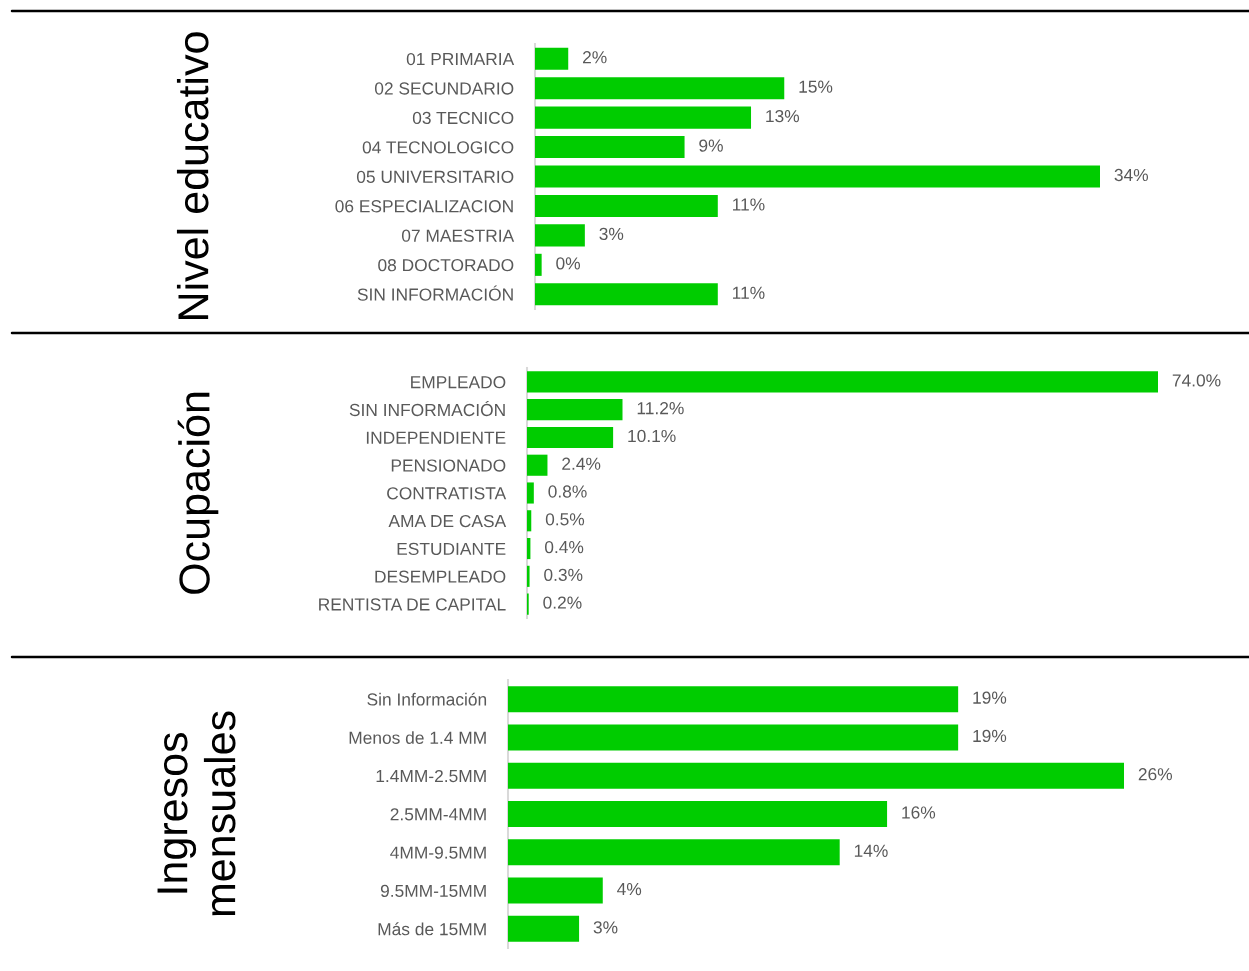  What do you see at coordinates (427, 699) in the screenshot?
I see `y-tick-label: Sin Información` at bounding box center [427, 699].